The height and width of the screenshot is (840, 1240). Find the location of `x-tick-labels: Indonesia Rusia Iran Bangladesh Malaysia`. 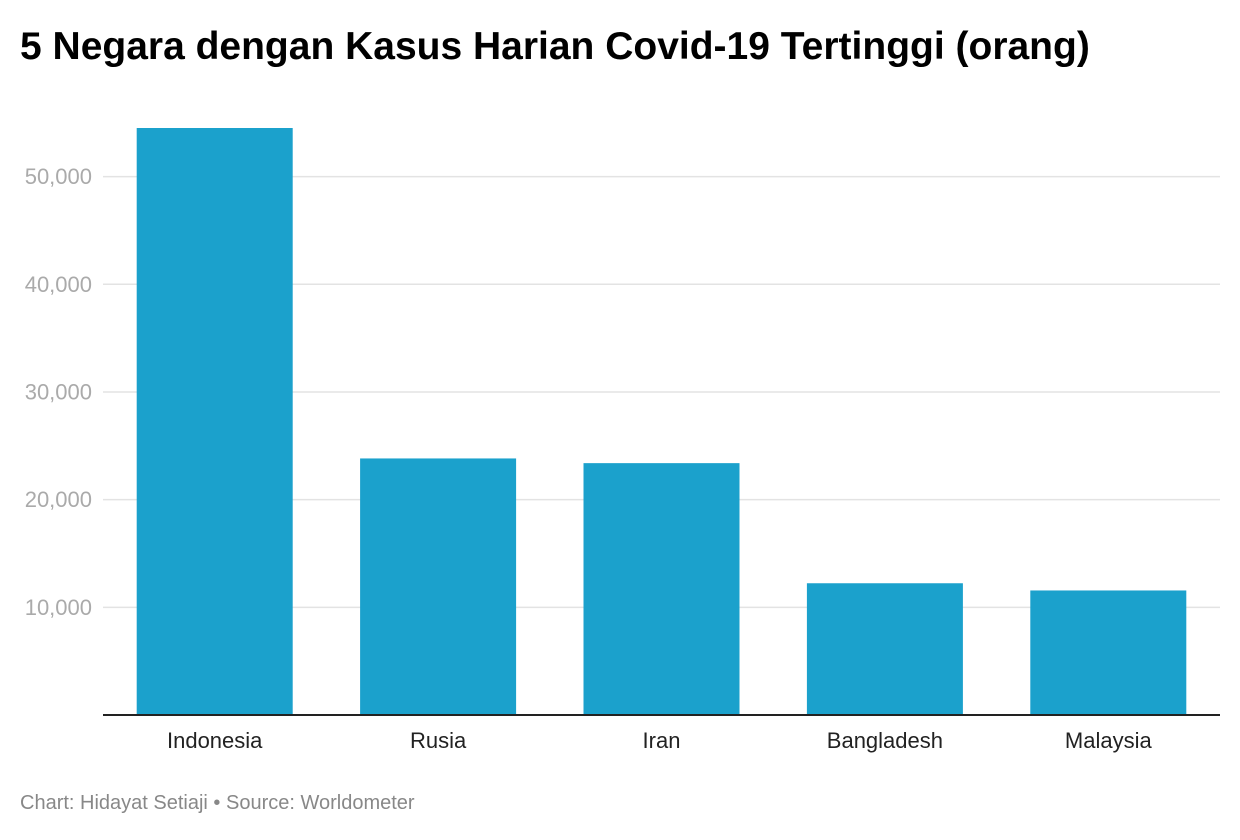

x-tick-labels: Indonesia Rusia Iran Bangladesh Malaysia is located at coordinates (659, 740).